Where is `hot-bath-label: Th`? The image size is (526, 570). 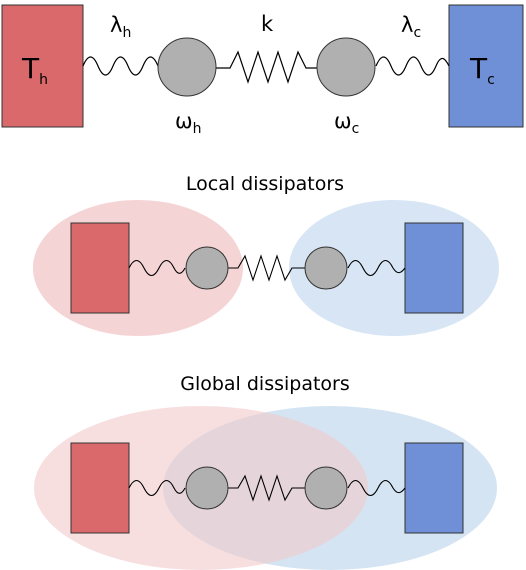 hot-bath-label: Th is located at coordinates (34, 70).